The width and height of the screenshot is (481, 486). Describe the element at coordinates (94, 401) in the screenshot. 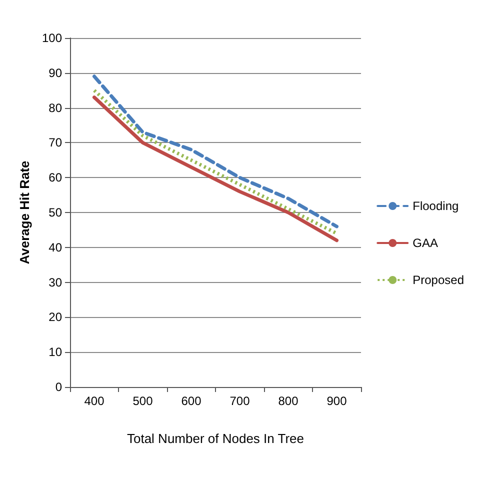

I see `x-tick-label: 400` at that location.